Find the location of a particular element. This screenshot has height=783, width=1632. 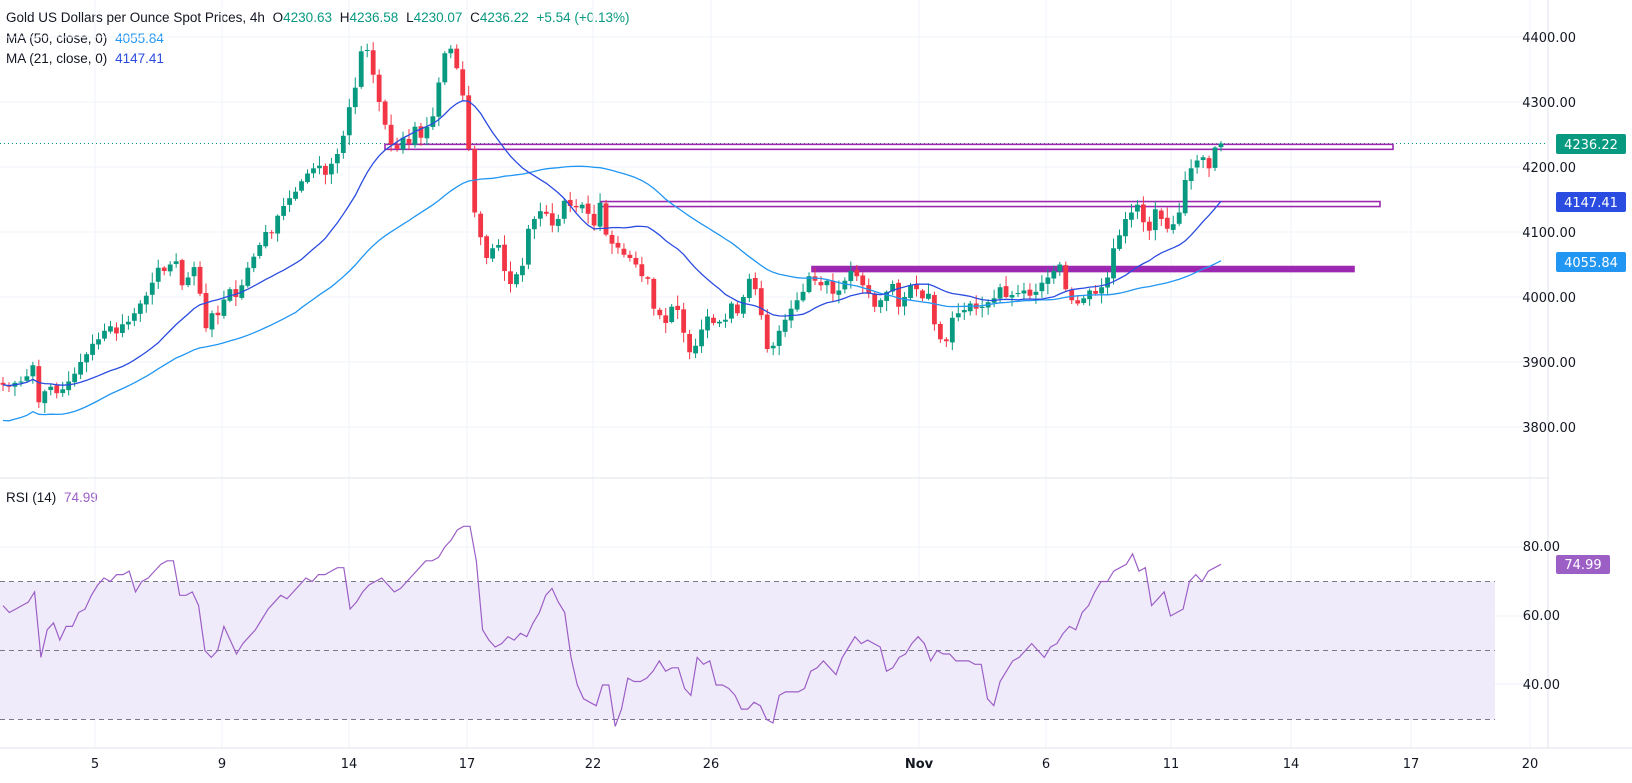

rsi-axis: 80.00 60.00 40.00 is located at coordinates (1541, 616).